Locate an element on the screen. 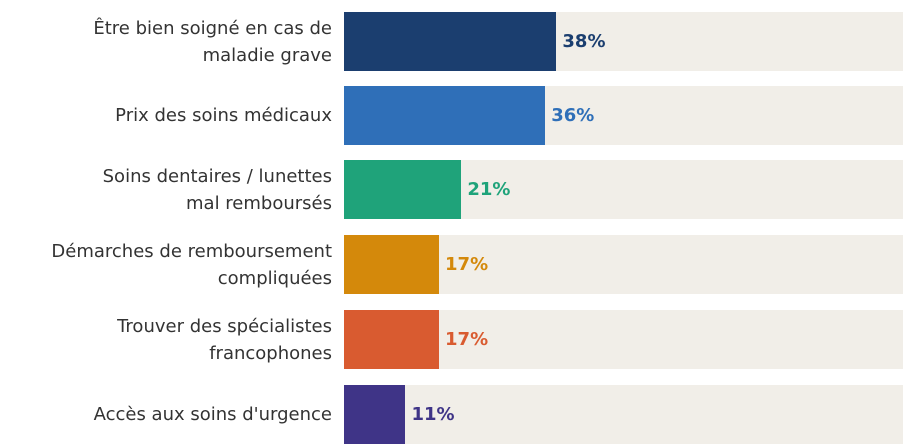  category-label: Trouver des spécialistes francophones is located at coordinates (224, 339).